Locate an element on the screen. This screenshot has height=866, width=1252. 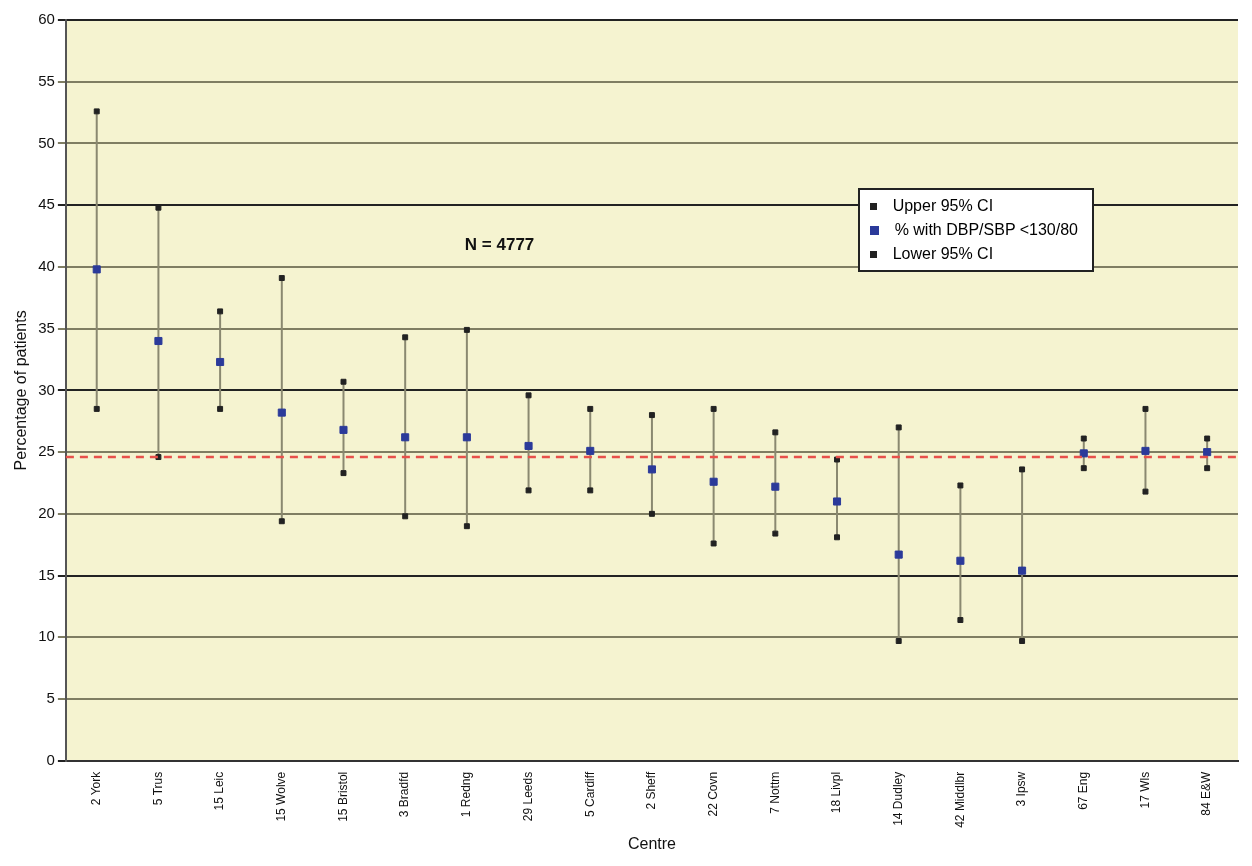
x-axis-title: Centre is located at coordinates (652, 843).